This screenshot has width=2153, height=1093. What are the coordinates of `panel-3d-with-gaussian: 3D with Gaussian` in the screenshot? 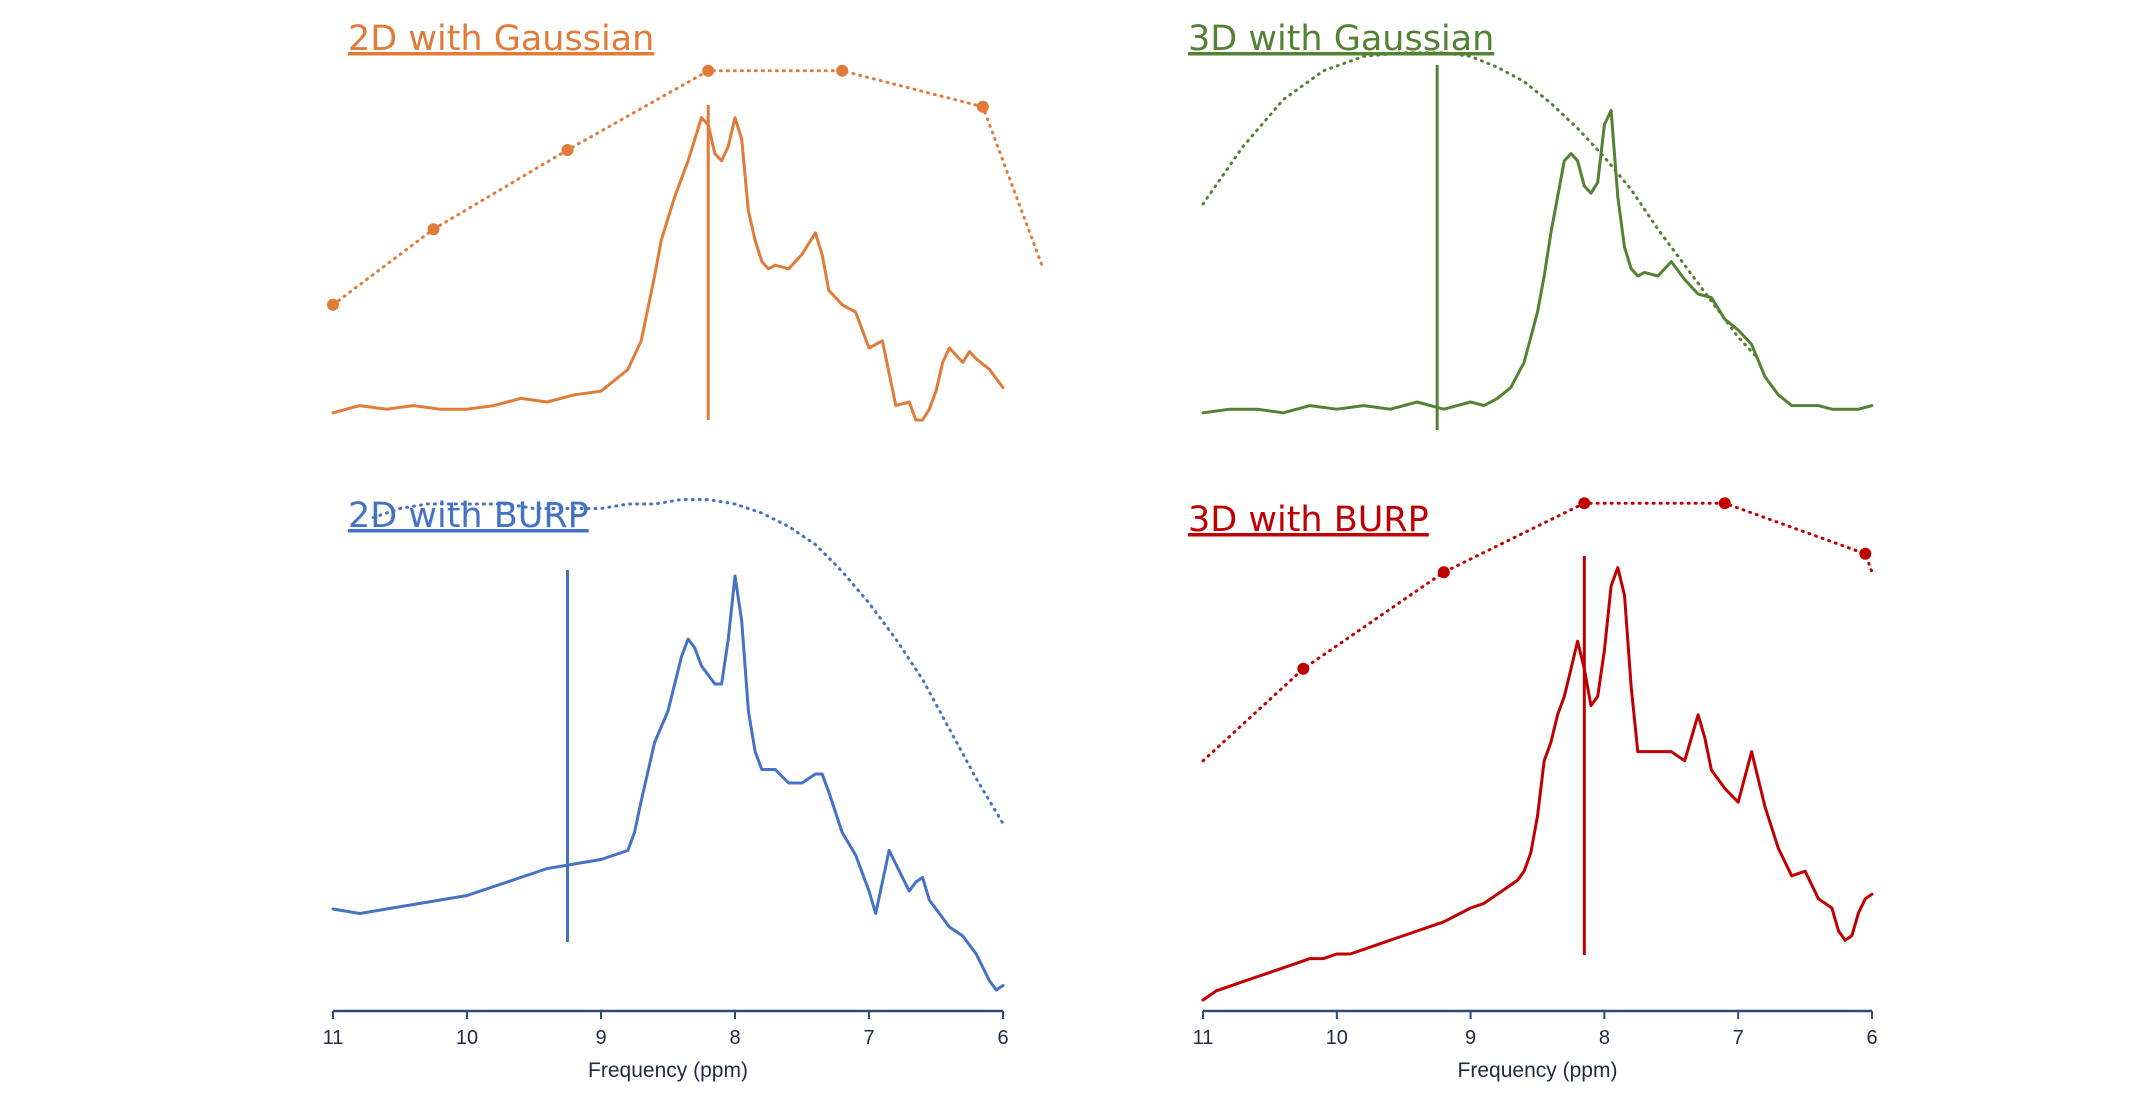 It's located at (1531, 224).